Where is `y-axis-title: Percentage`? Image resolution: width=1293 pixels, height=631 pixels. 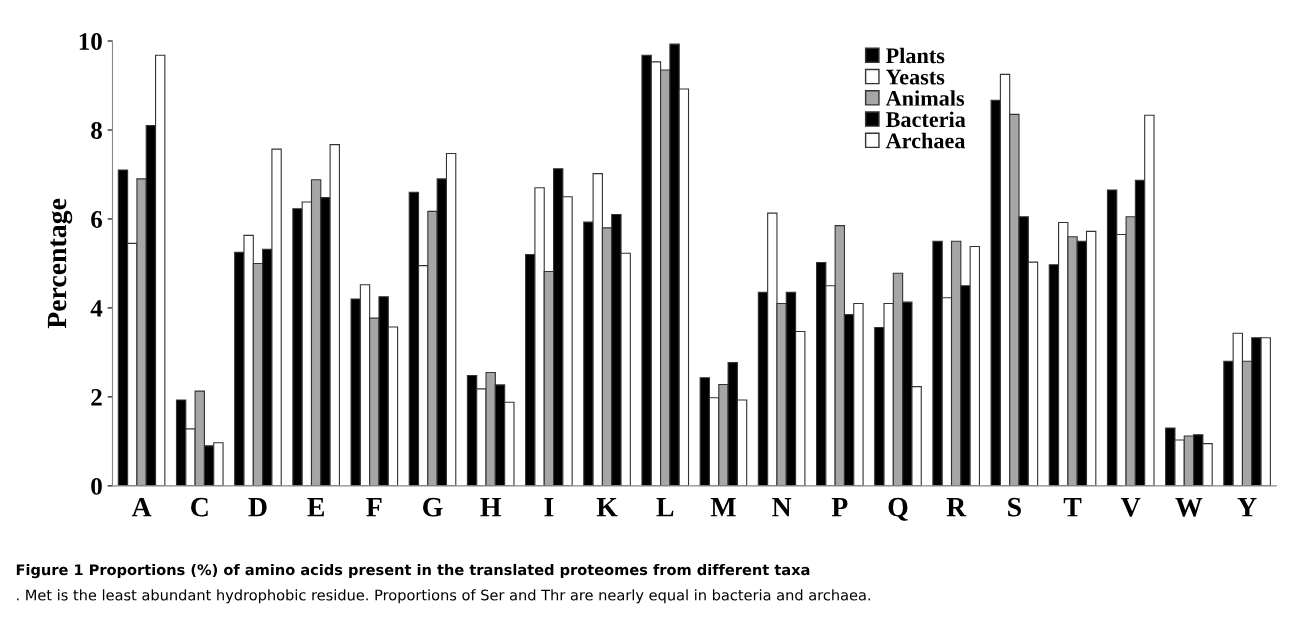 y-axis-title: Percentage is located at coordinates (60, 263).